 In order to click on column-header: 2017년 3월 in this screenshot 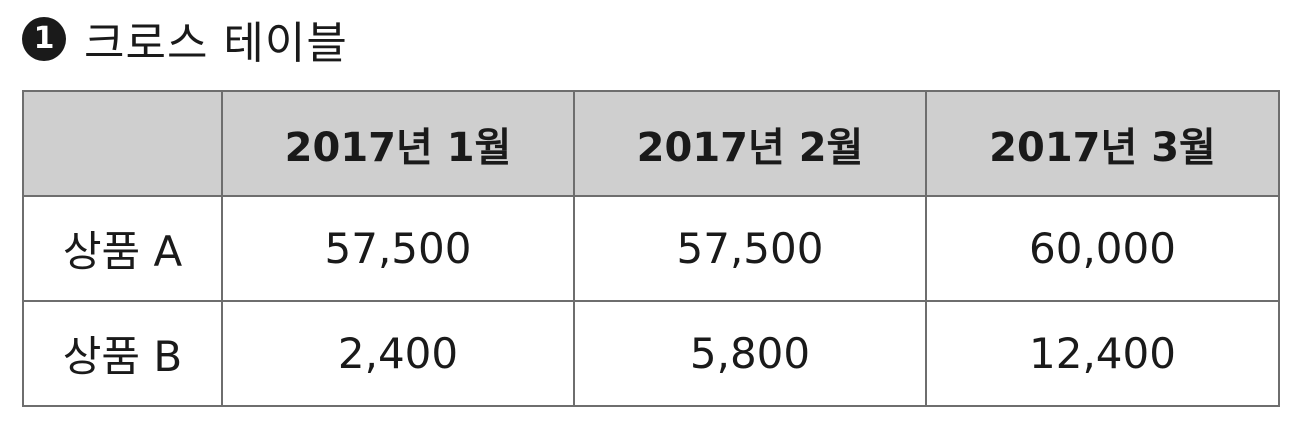, I will do `click(1102, 143)`.